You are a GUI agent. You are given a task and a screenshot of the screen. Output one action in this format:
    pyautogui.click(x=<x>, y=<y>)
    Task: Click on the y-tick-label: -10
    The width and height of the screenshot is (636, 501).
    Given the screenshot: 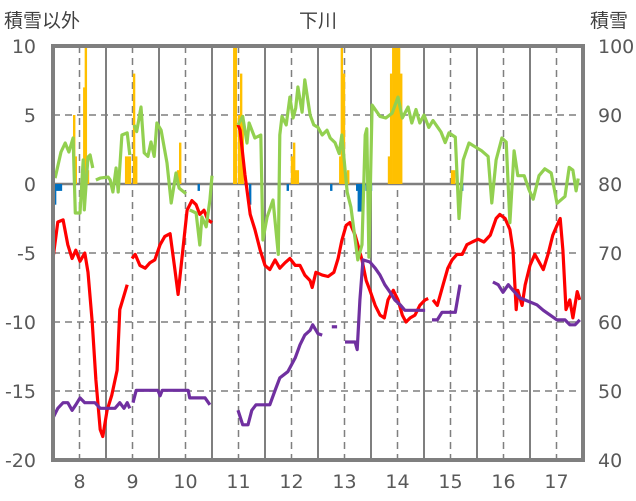 What is the action you would take?
    pyautogui.click(x=20, y=323)
    